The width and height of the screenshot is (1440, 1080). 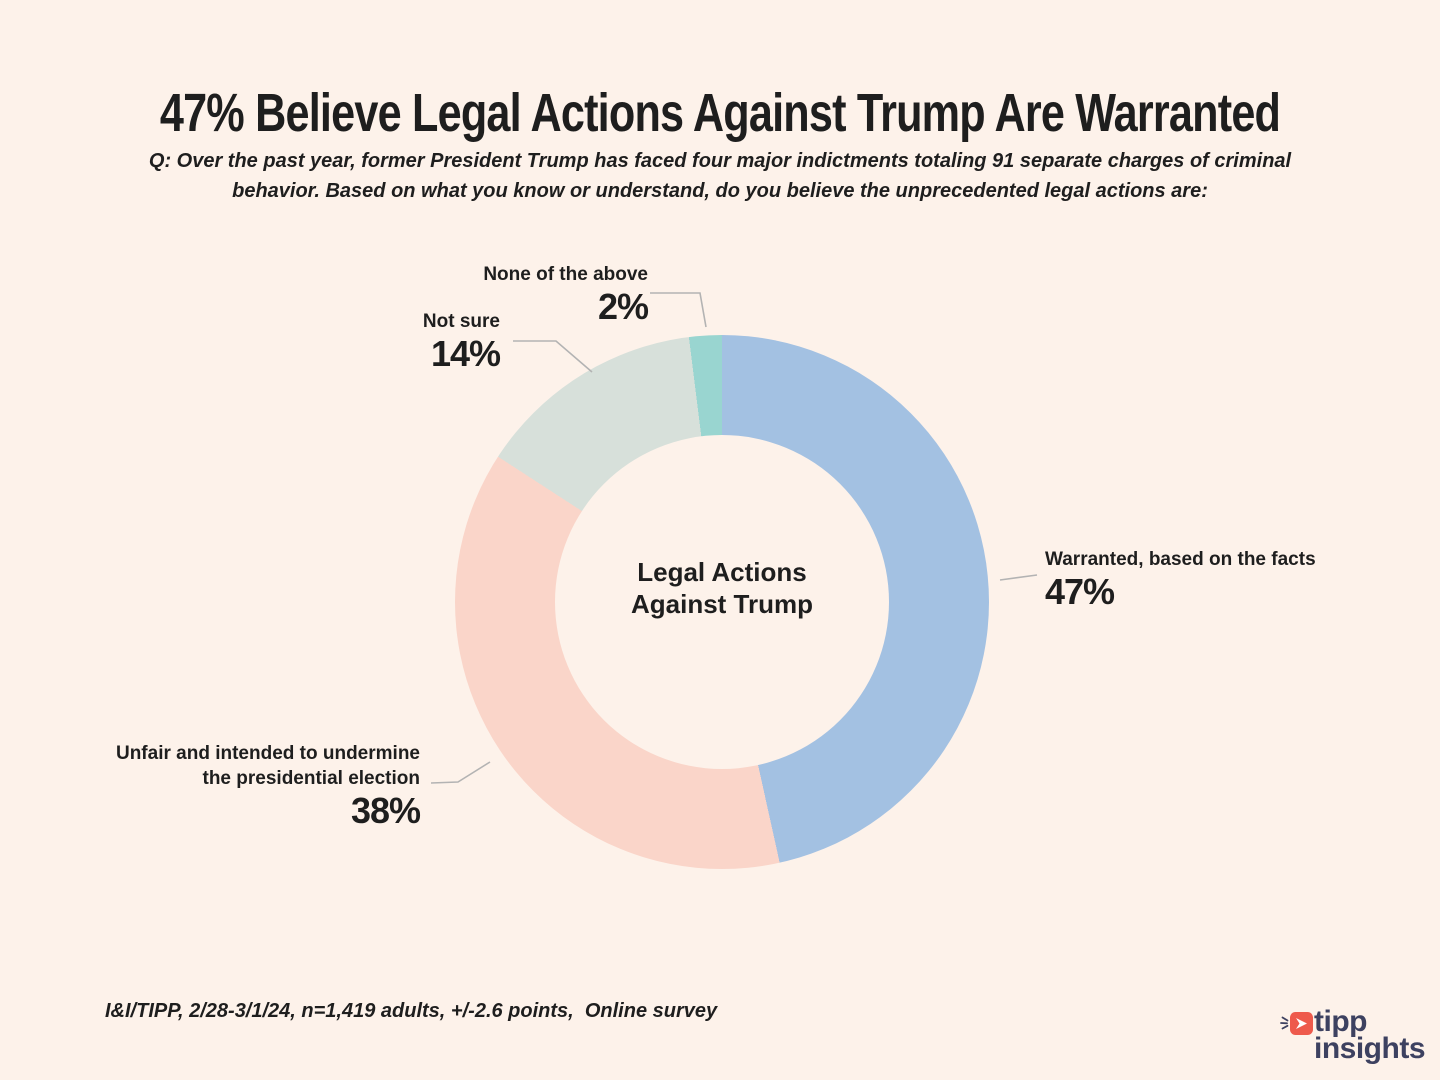 What do you see at coordinates (460, 772) in the screenshot?
I see `leader-unfair` at bounding box center [460, 772].